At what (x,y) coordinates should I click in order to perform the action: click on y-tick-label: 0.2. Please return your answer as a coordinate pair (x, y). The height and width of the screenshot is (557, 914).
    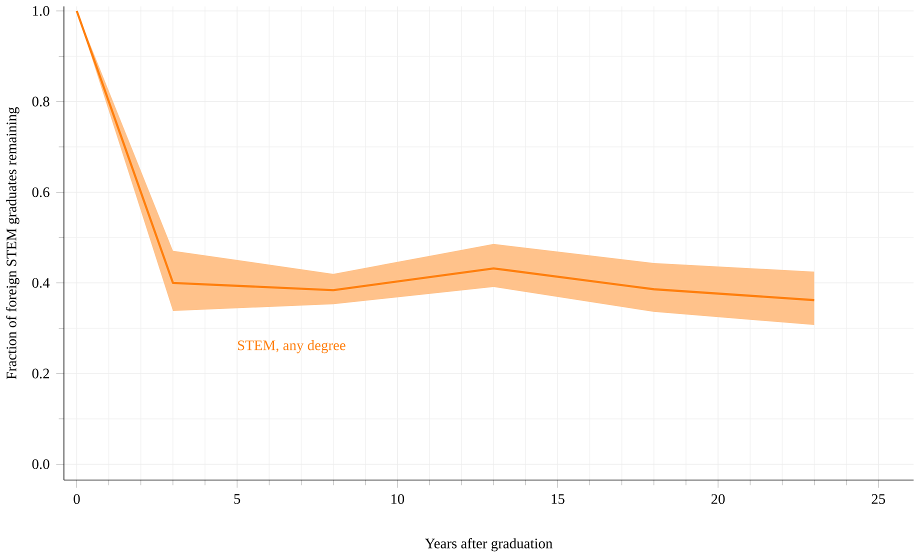
    Looking at the image, I should click on (41, 373).